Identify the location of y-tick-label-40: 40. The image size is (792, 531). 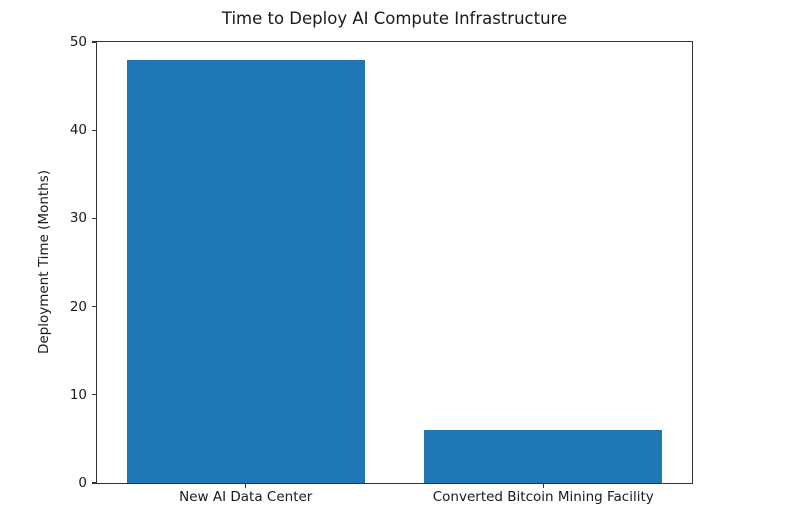
(78, 130).